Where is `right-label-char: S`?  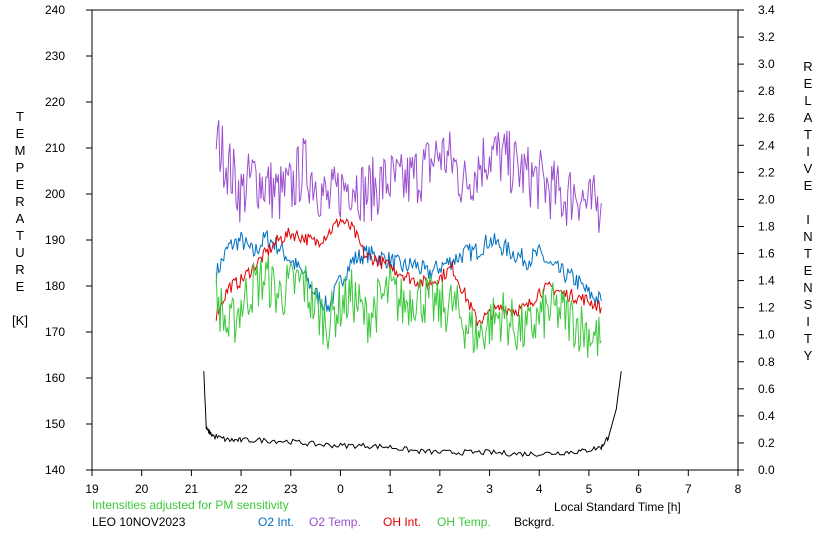
right-label-char: S is located at coordinates (808, 304).